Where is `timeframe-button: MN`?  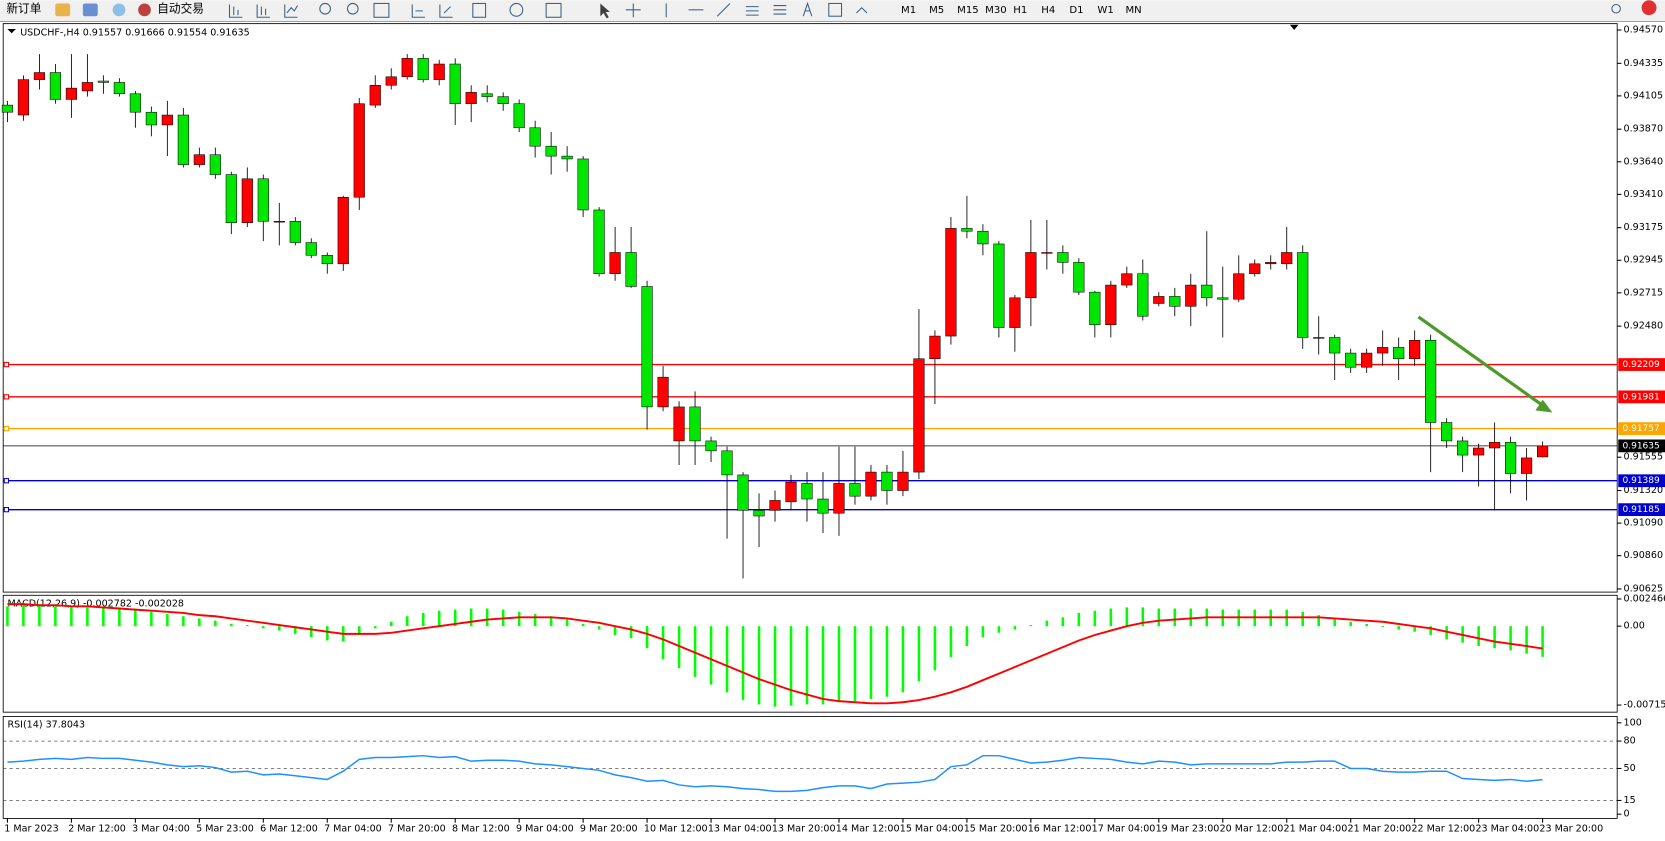
timeframe-button: MN is located at coordinates (1133, 10).